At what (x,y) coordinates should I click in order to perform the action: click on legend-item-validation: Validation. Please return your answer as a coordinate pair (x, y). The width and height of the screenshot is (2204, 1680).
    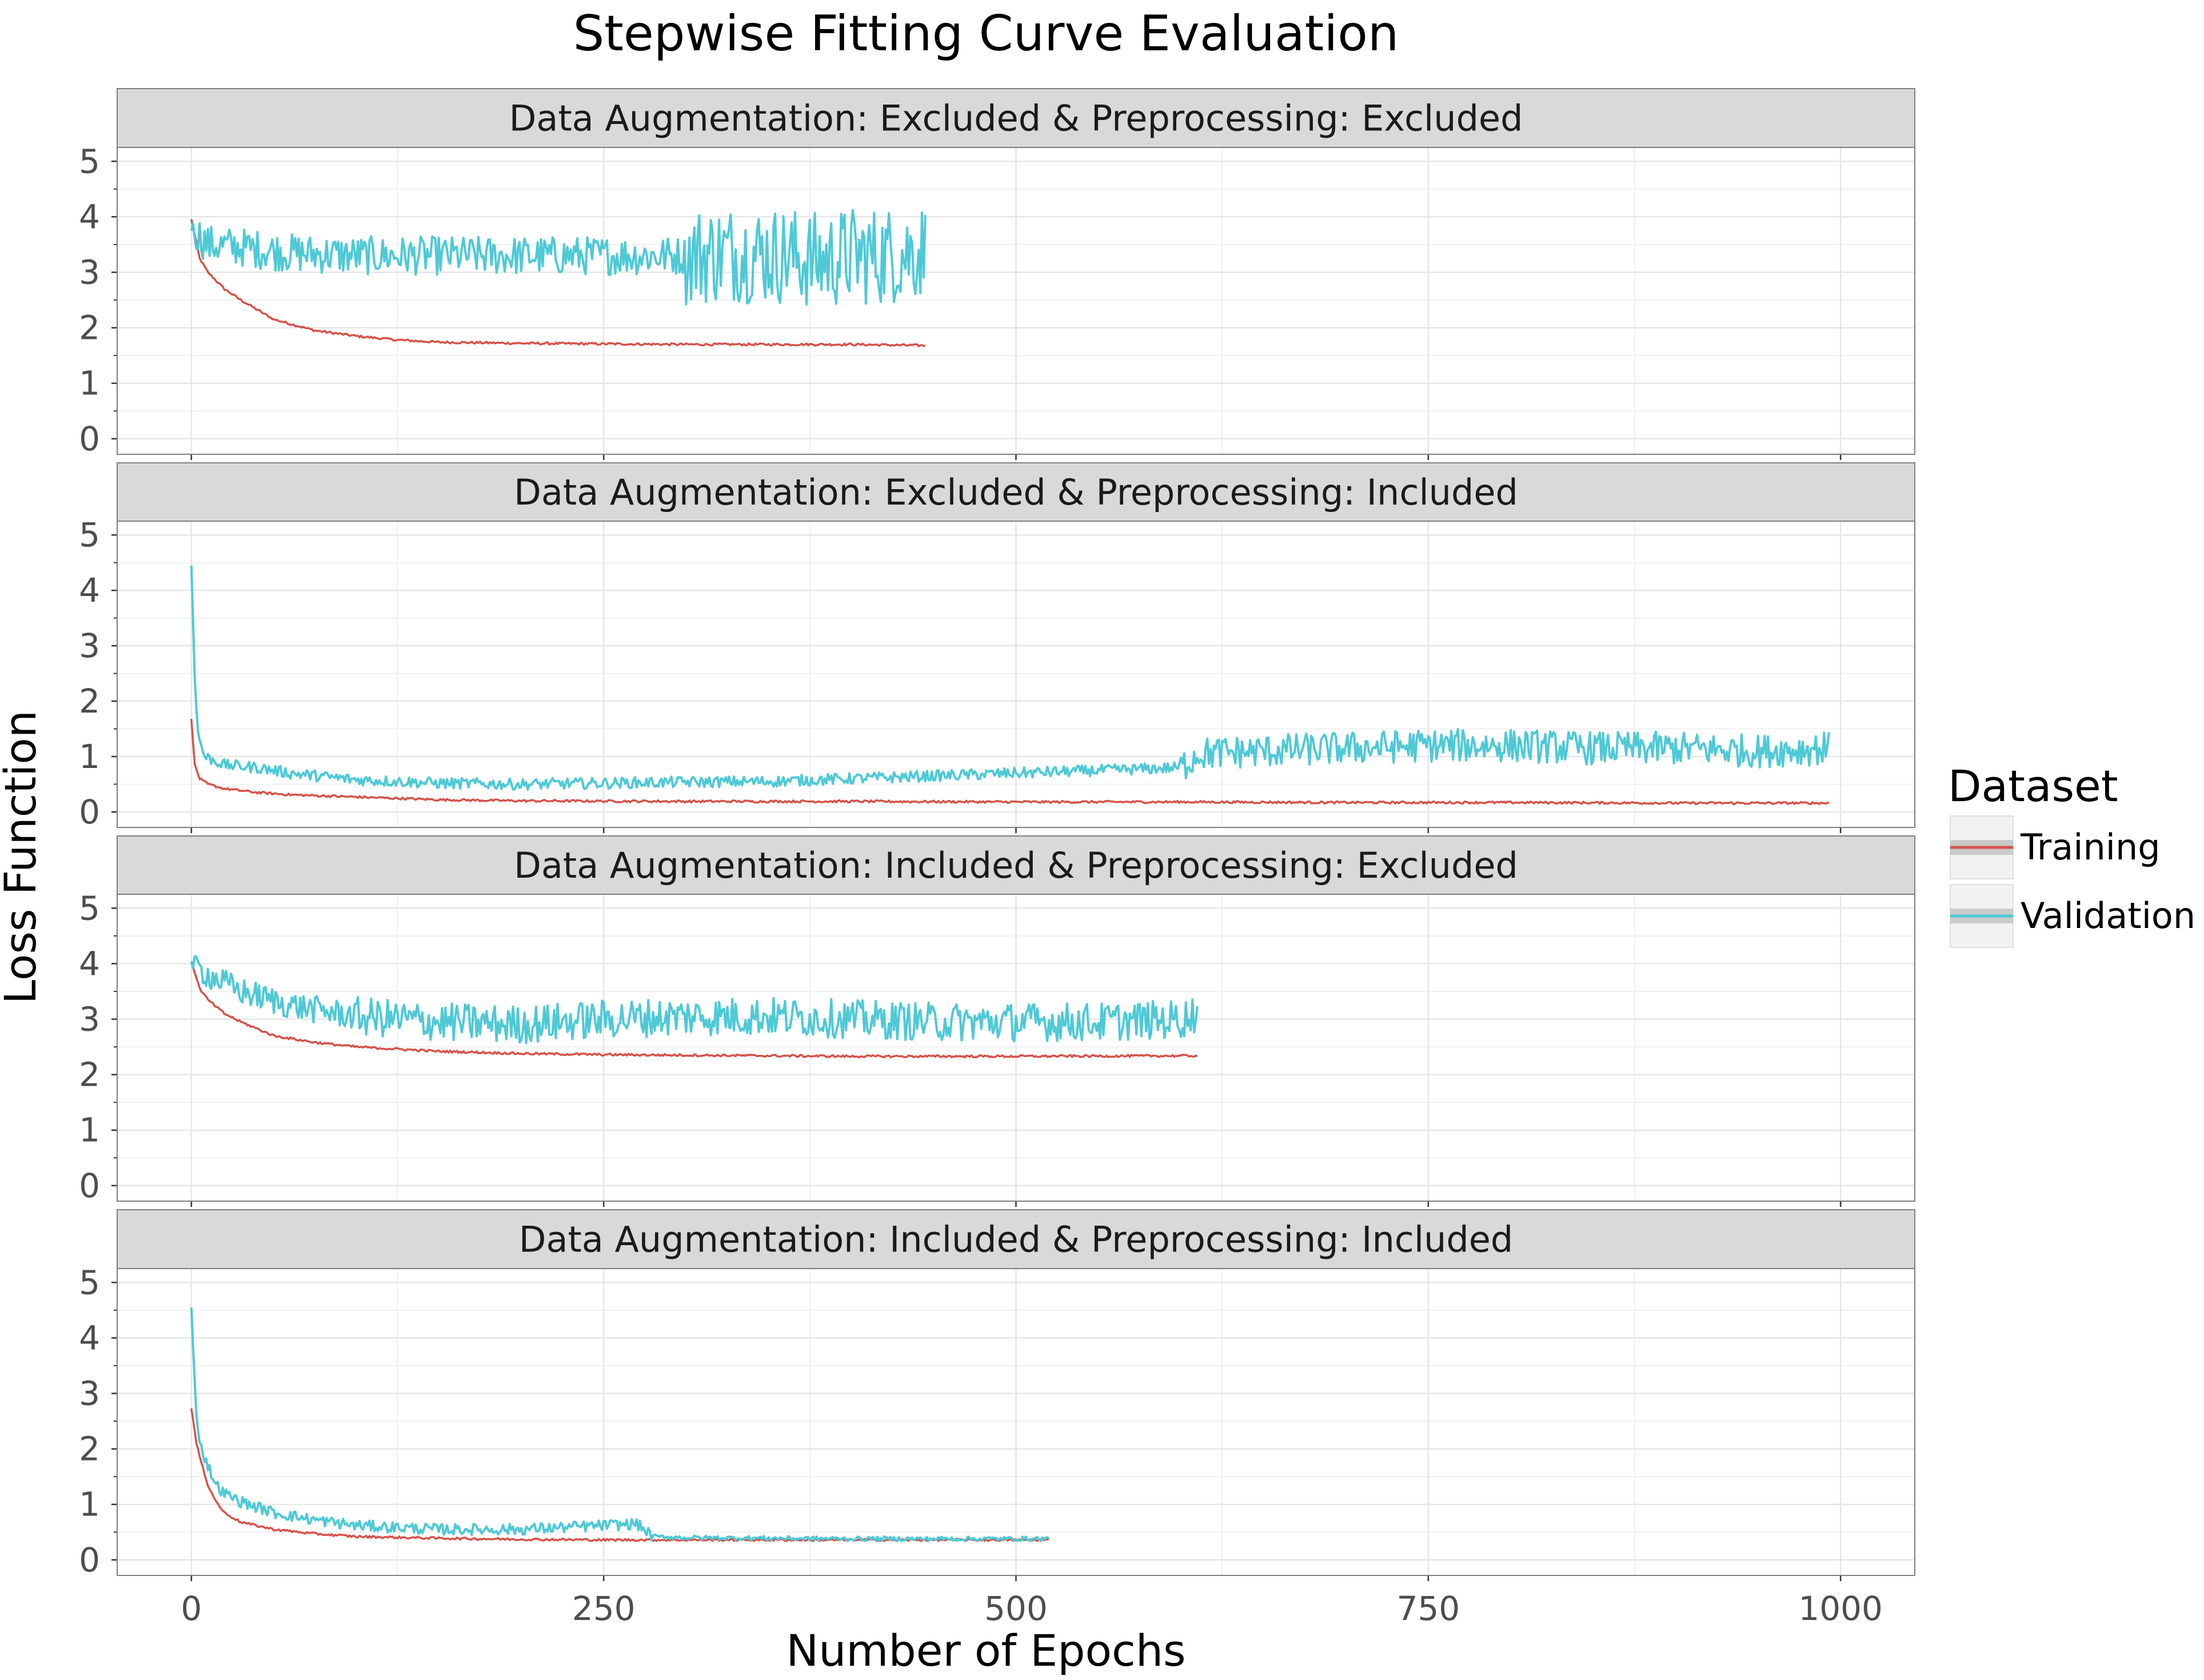
    Looking at the image, I should click on (2072, 916).